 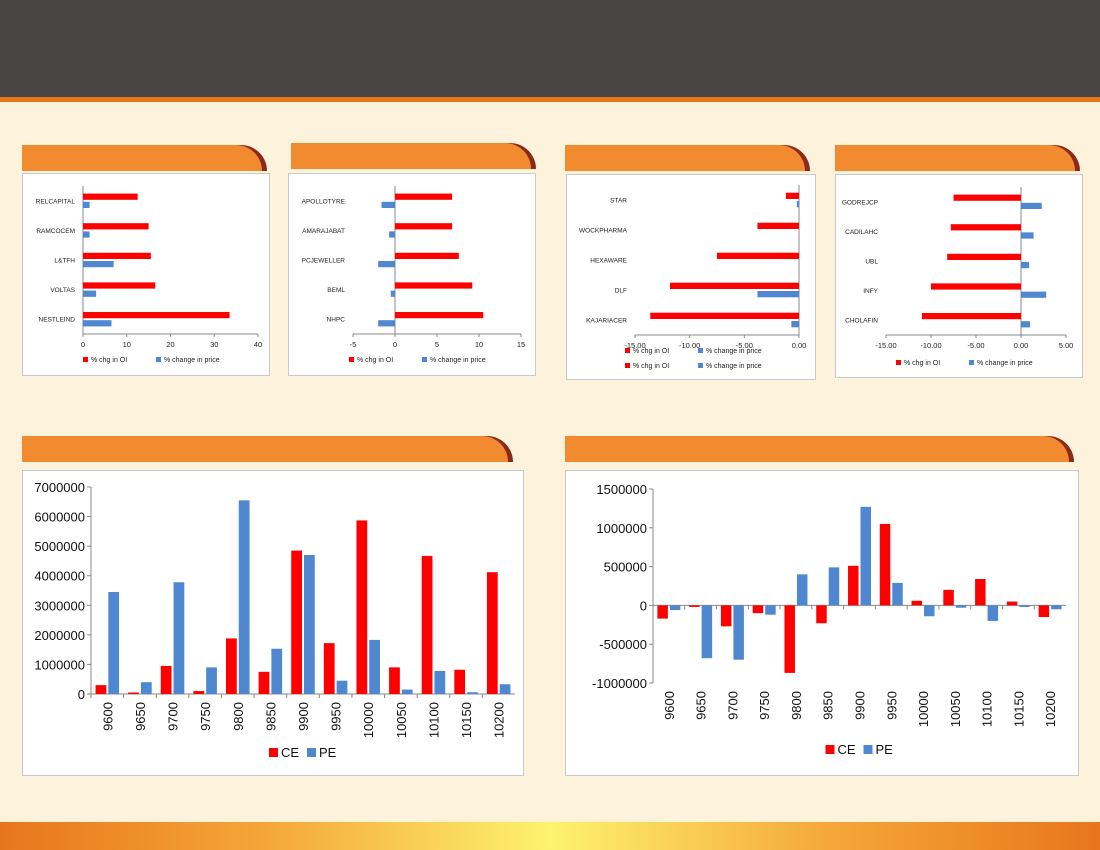 What do you see at coordinates (861, 232) in the screenshot?
I see `category-label: CADILAHC` at bounding box center [861, 232].